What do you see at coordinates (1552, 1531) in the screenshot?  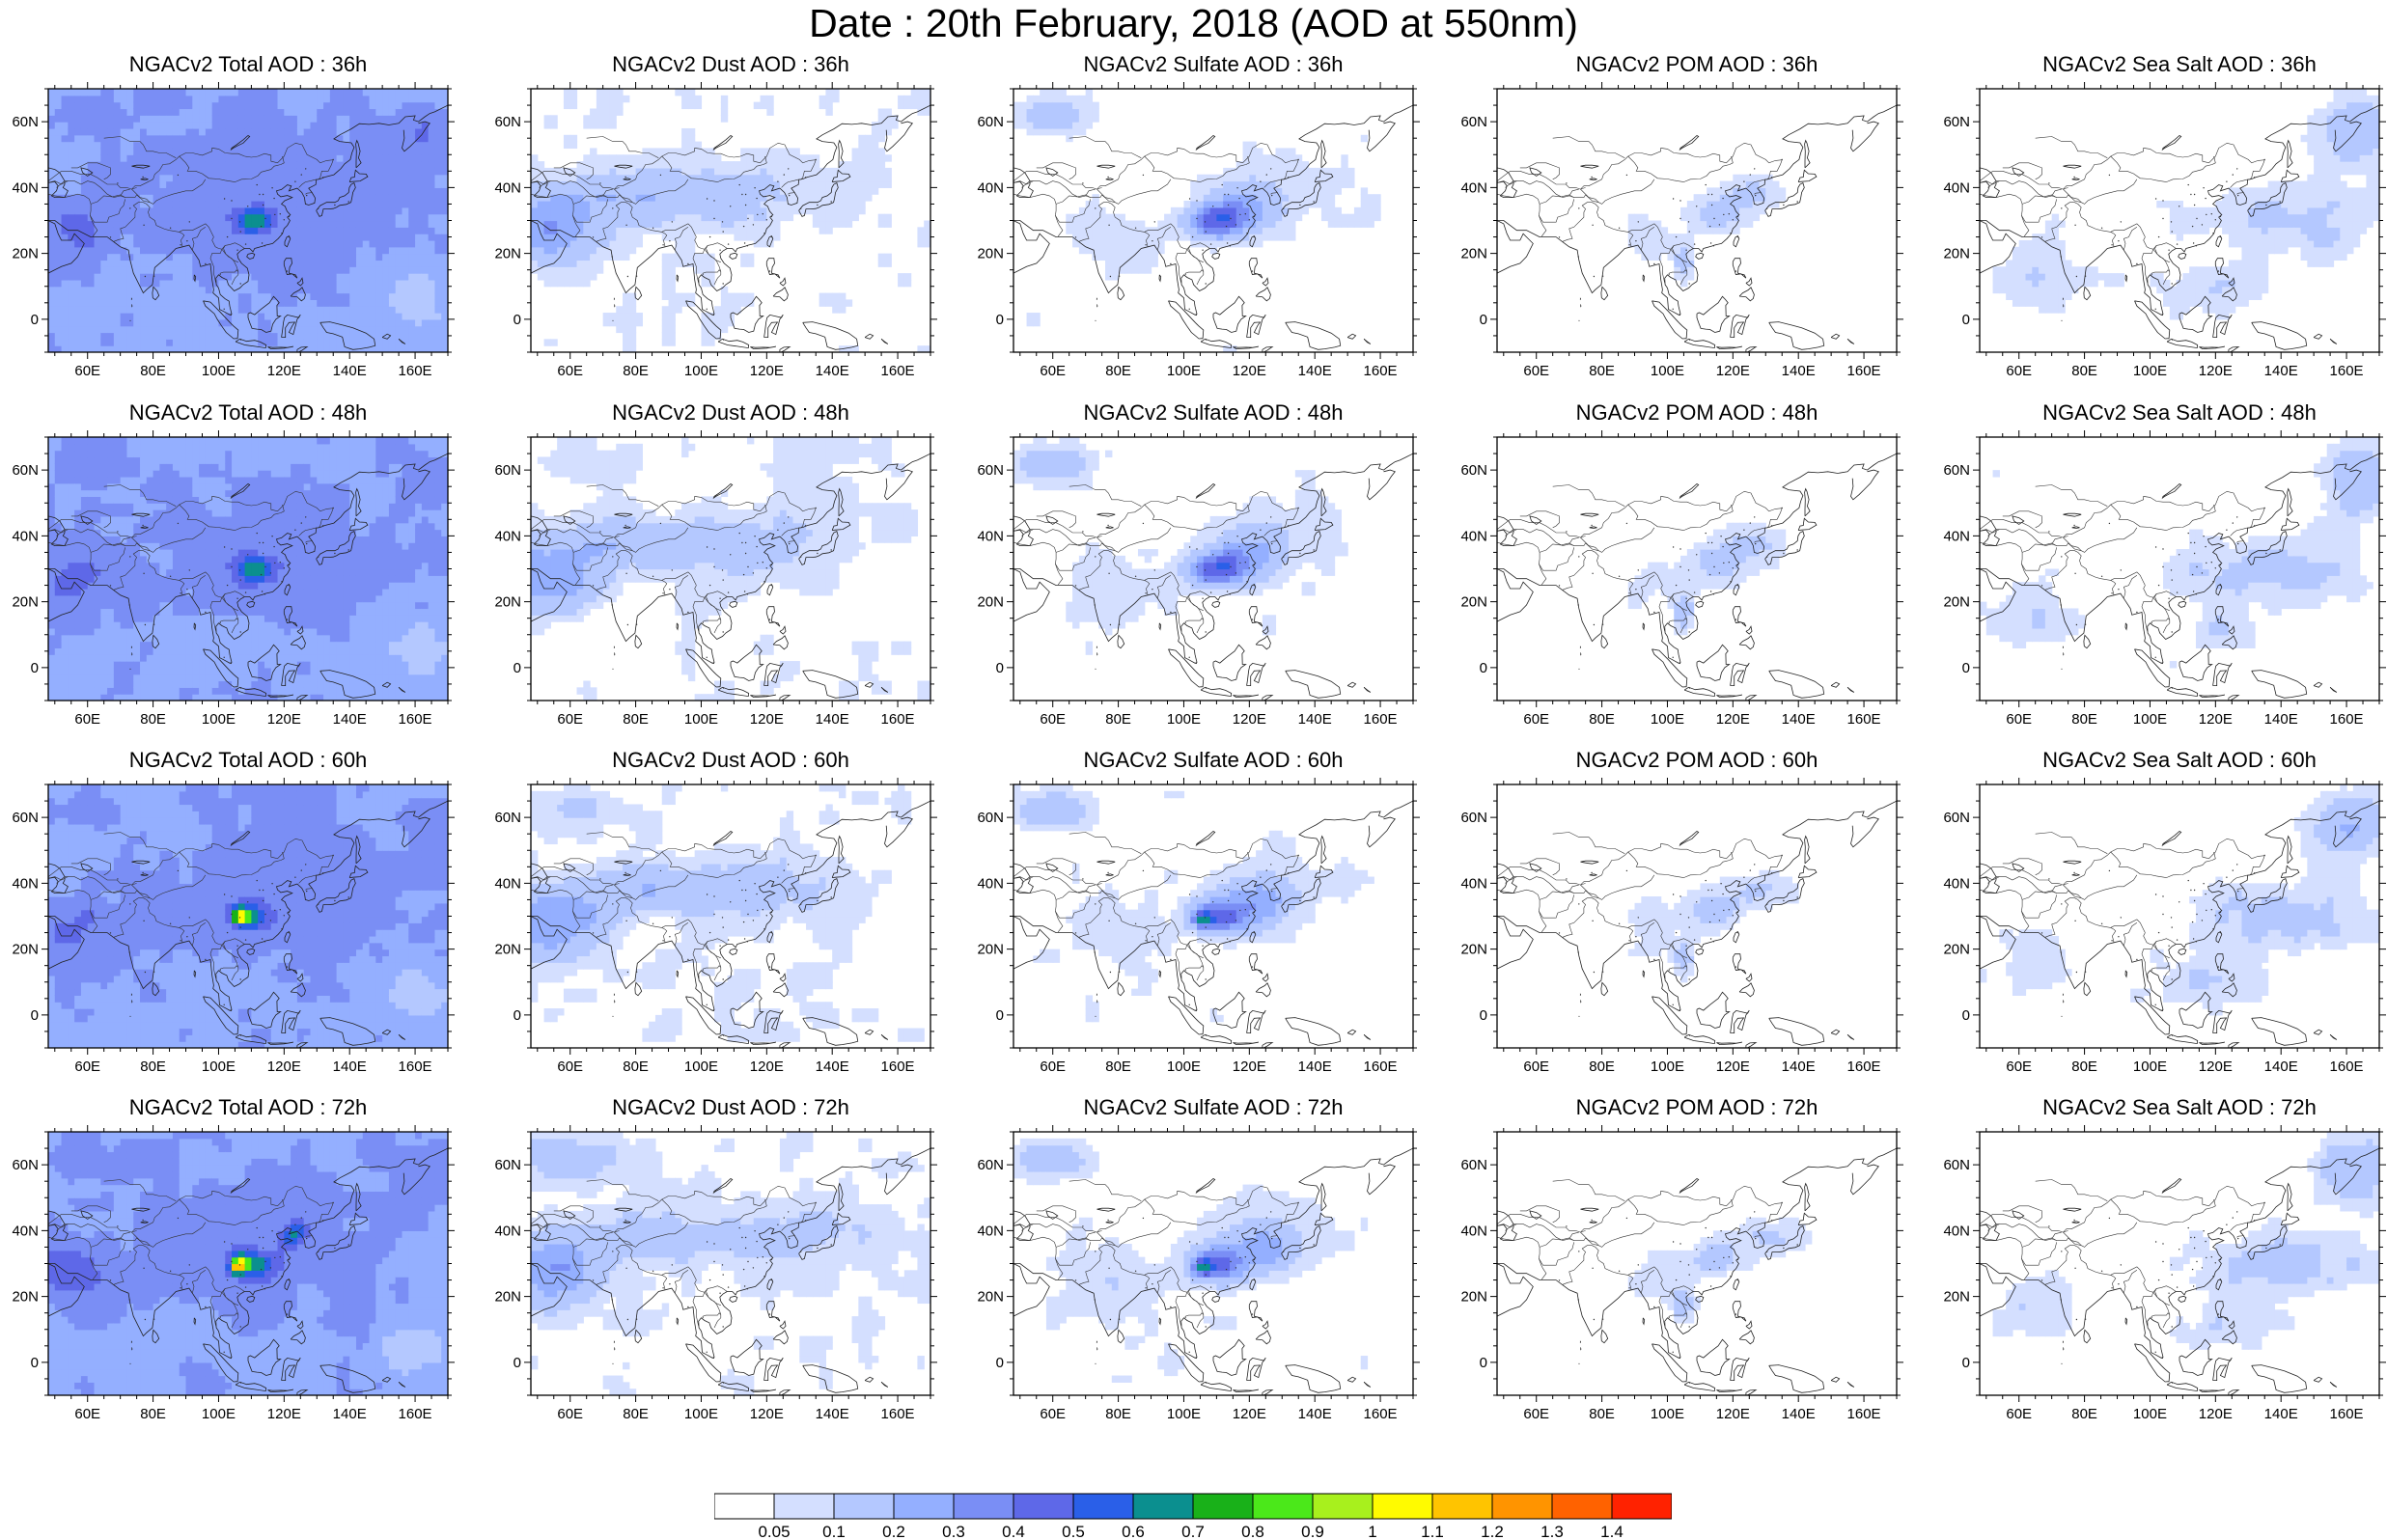 I see `colorbar-label: 1.3` at bounding box center [1552, 1531].